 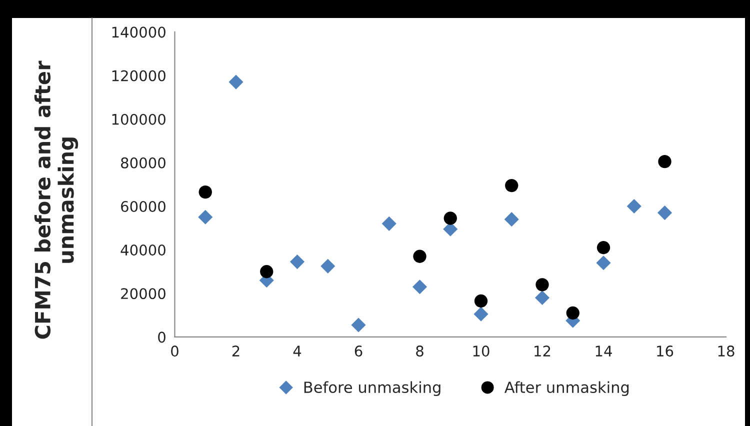 I want to click on x-tick-label: 6, so click(x=358, y=351).